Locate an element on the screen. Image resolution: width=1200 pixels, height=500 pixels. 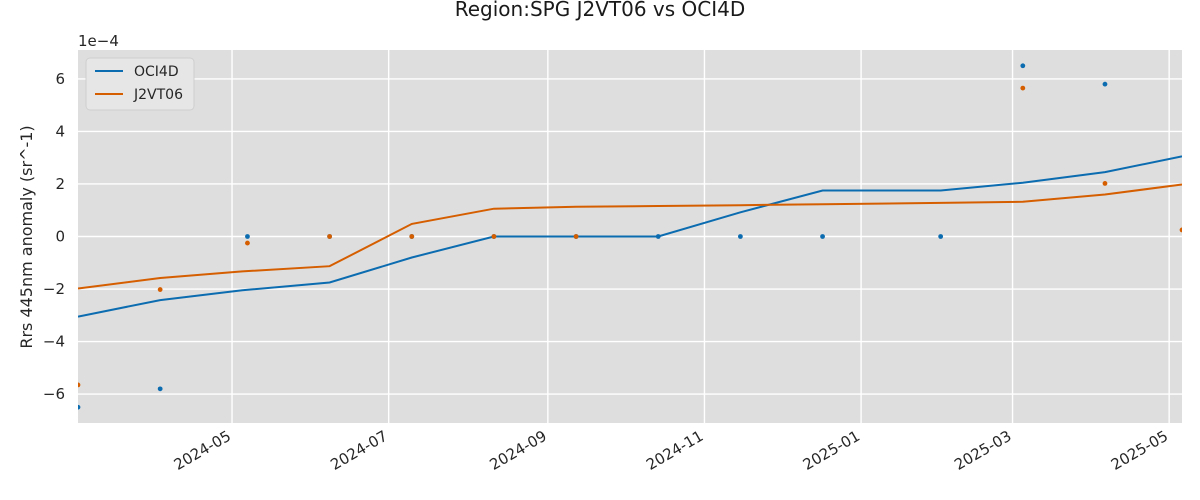
x-tick-label: 2024-05 is located at coordinates (202, 450).